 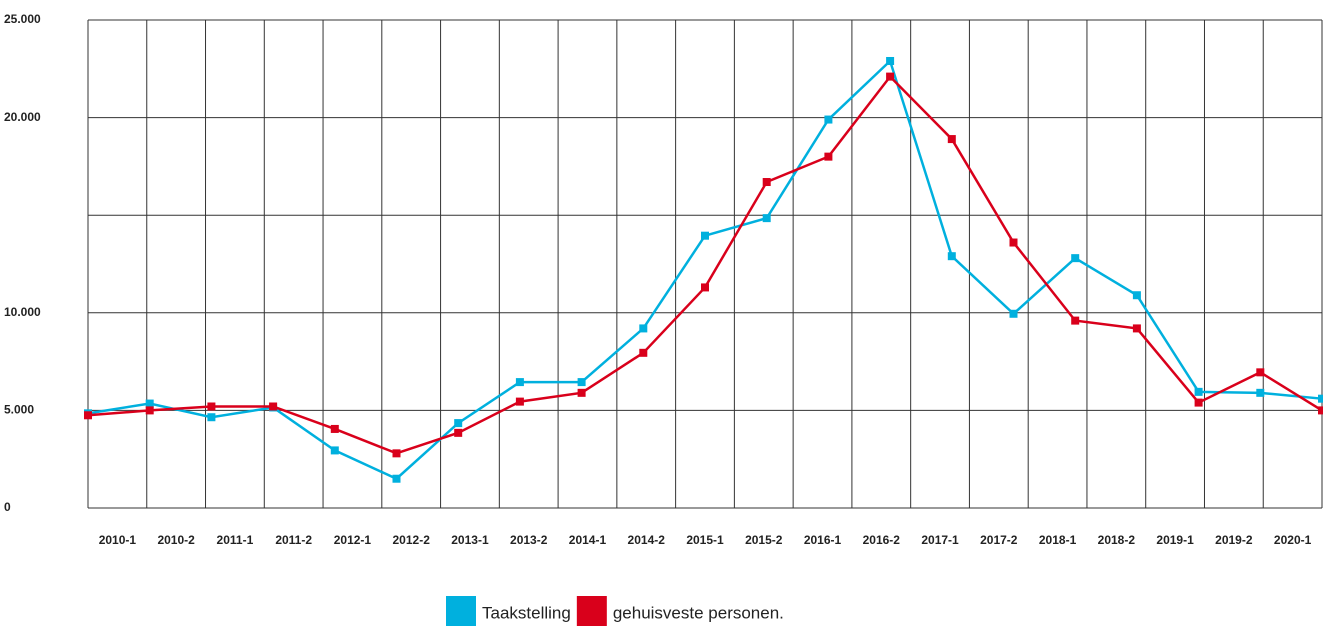 What do you see at coordinates (1234, 540) in the screenshot?
I see `x-tick-label: 2019-2` at bounding box center [1234, 540].